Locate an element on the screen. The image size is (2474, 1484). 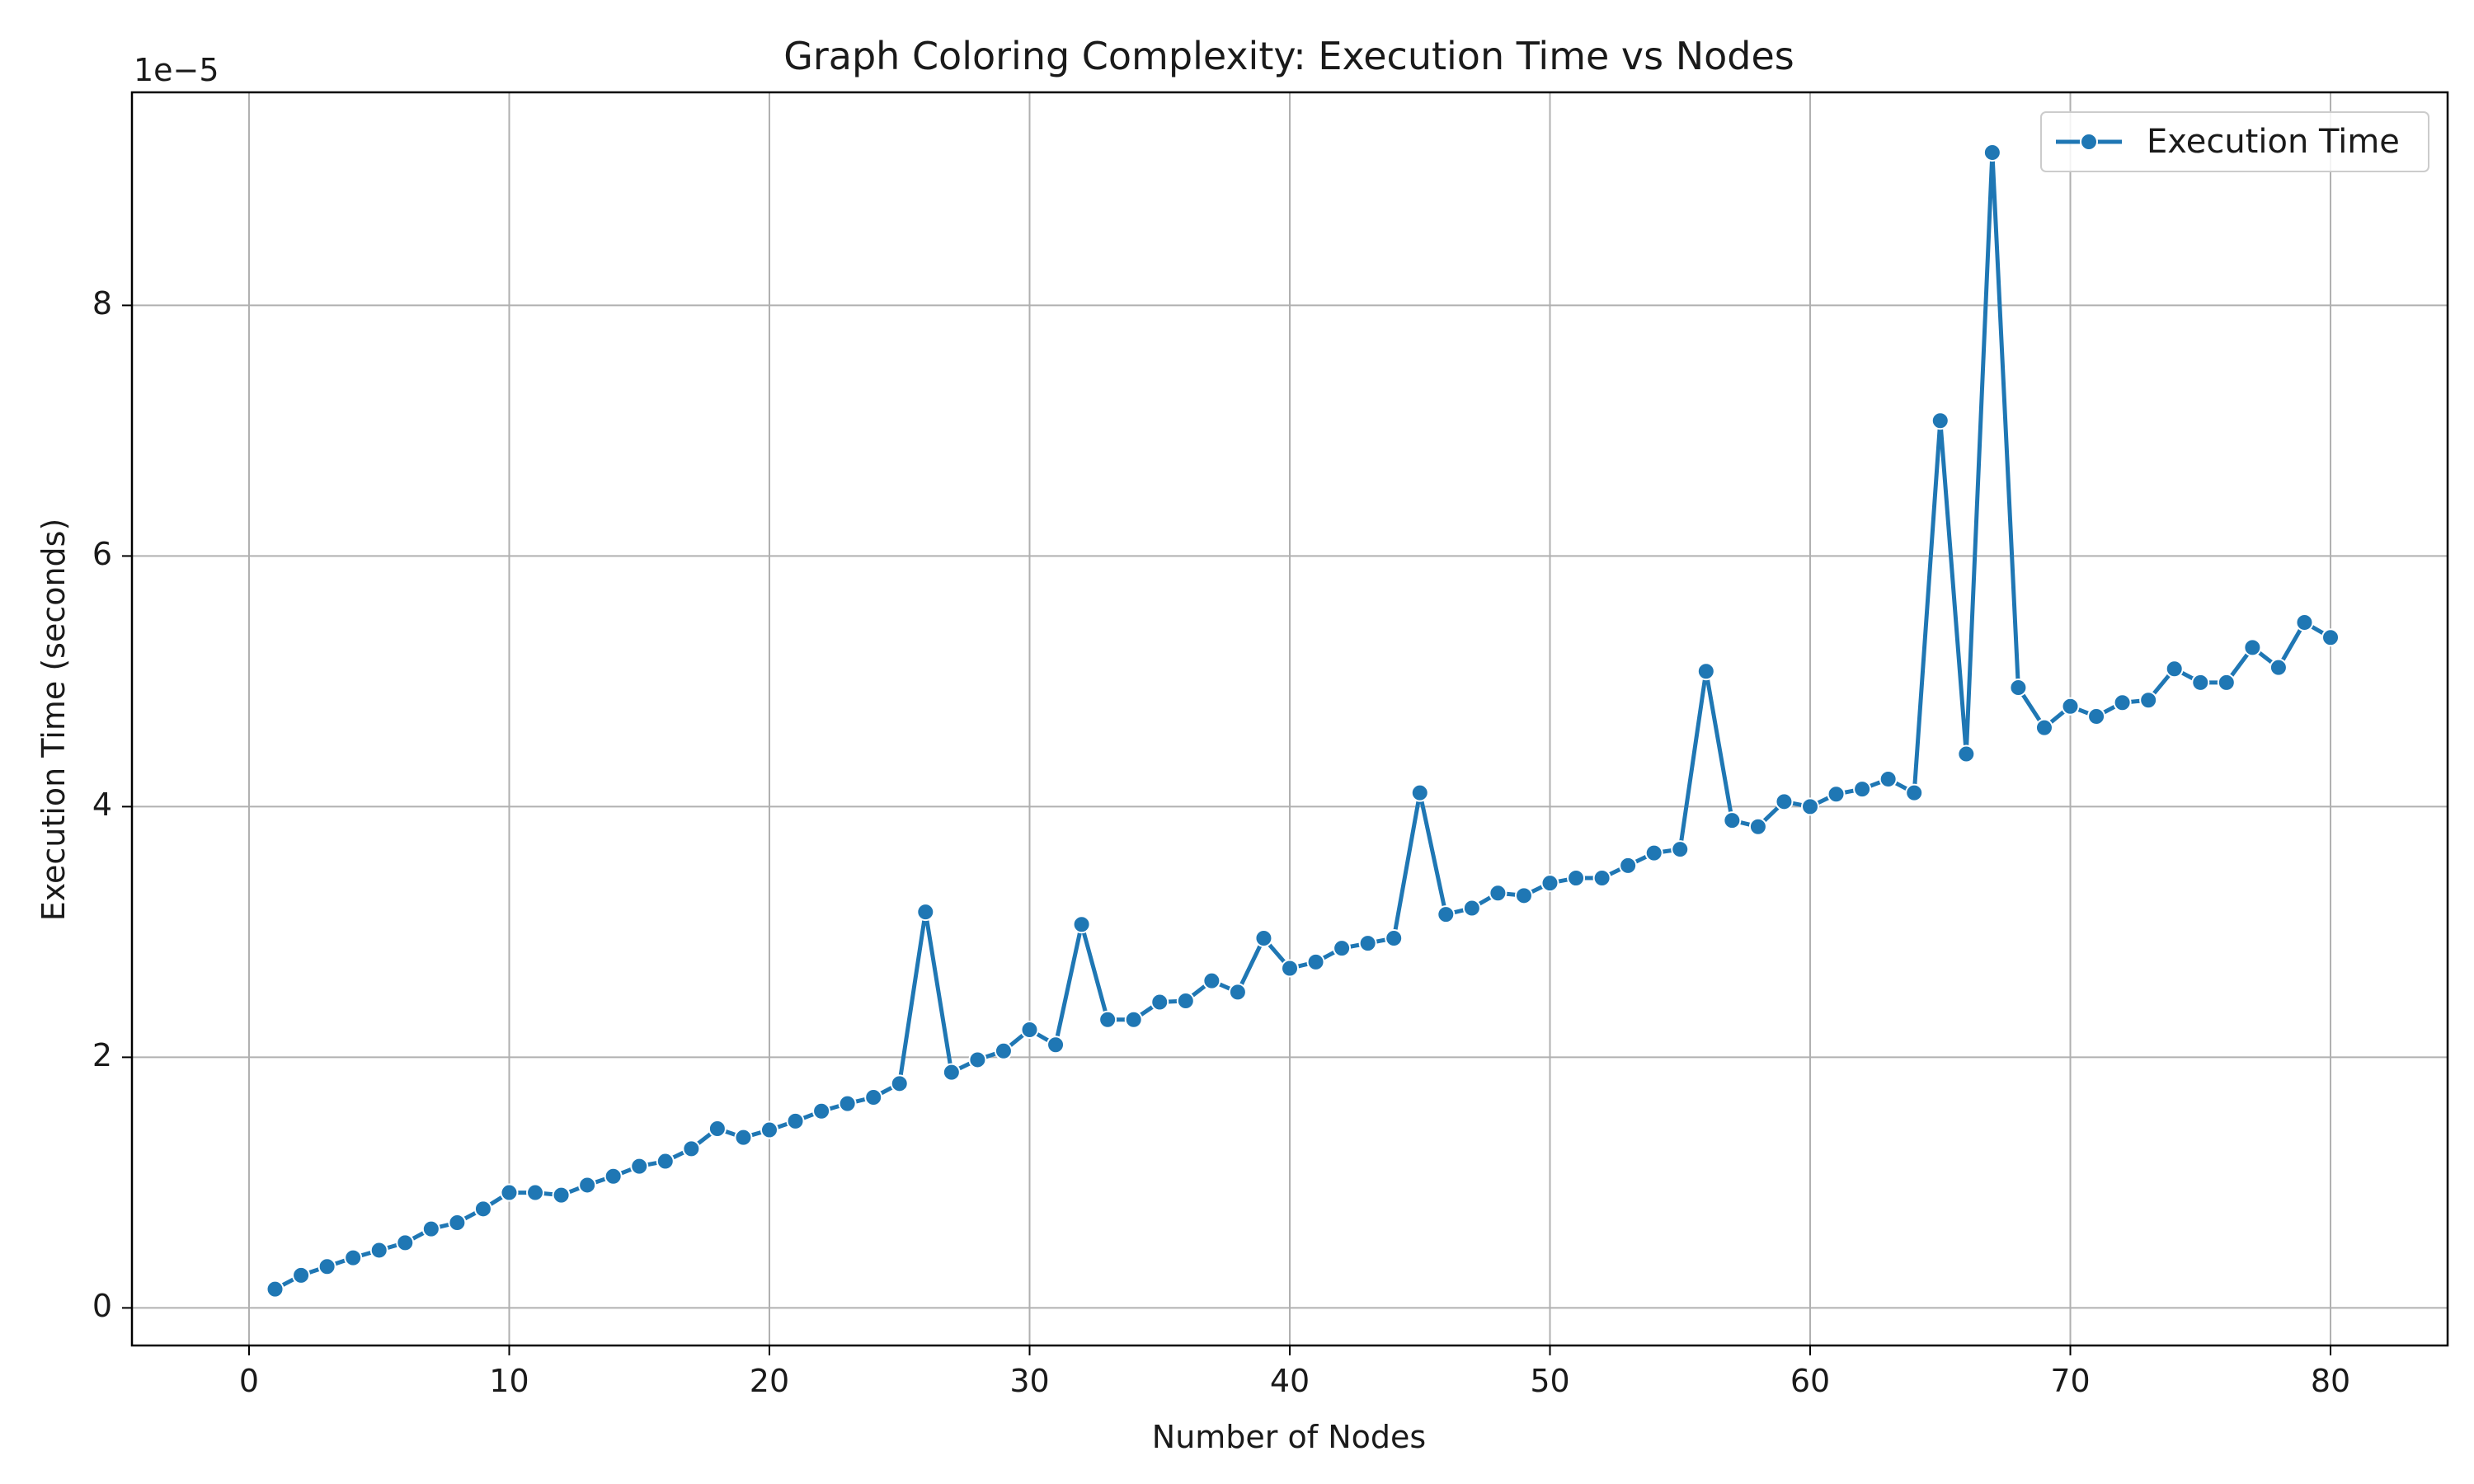
y-axis-label: Execution Time (seconds) is located at coordinates (53, 720).